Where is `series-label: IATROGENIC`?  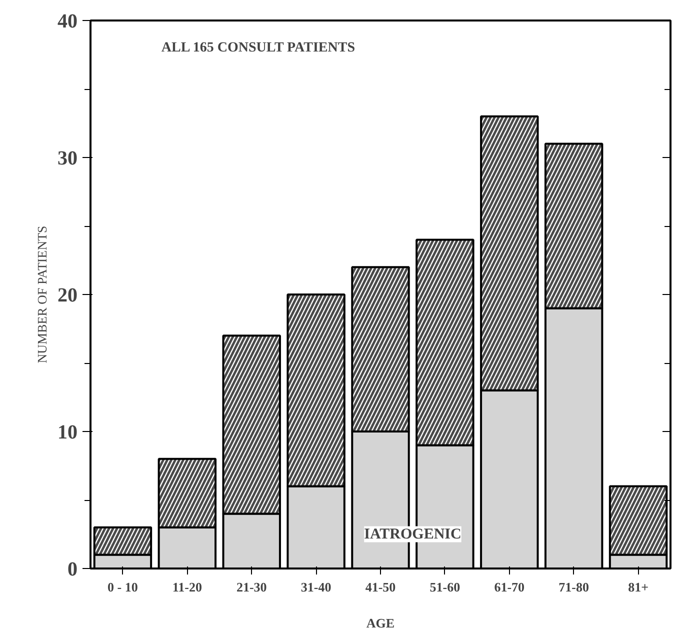 series-label: IATROGENIC is located at coordinates (413, 534).